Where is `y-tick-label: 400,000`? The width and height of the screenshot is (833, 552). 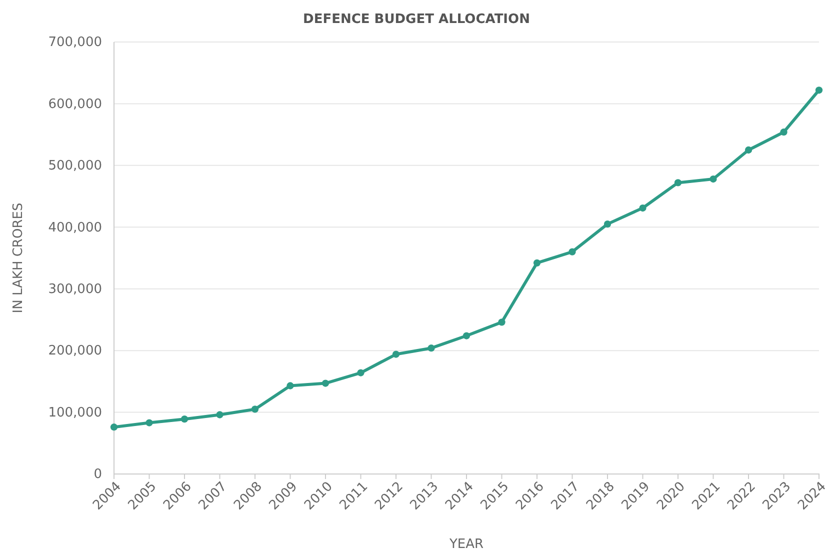
y-tick-label: 400,000 is located at coordinates (75, 228).